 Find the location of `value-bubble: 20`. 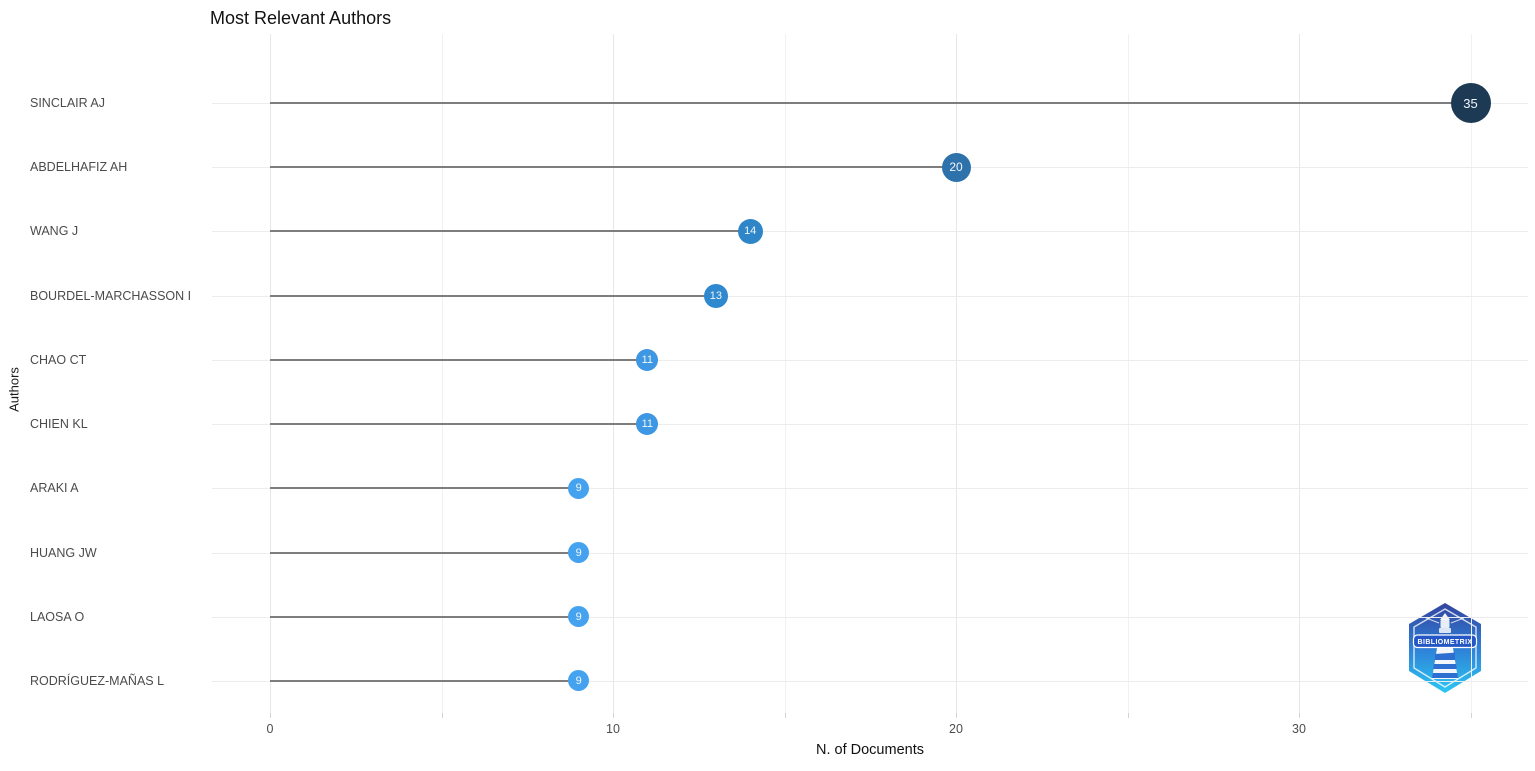

value-bubble: 20 is located at coordinates (956, 167).